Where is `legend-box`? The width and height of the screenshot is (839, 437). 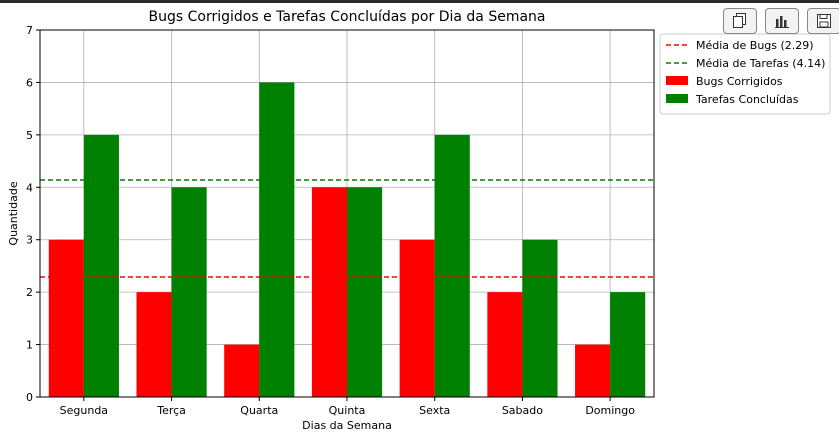
legend-box is located at coordinates (745, 74).